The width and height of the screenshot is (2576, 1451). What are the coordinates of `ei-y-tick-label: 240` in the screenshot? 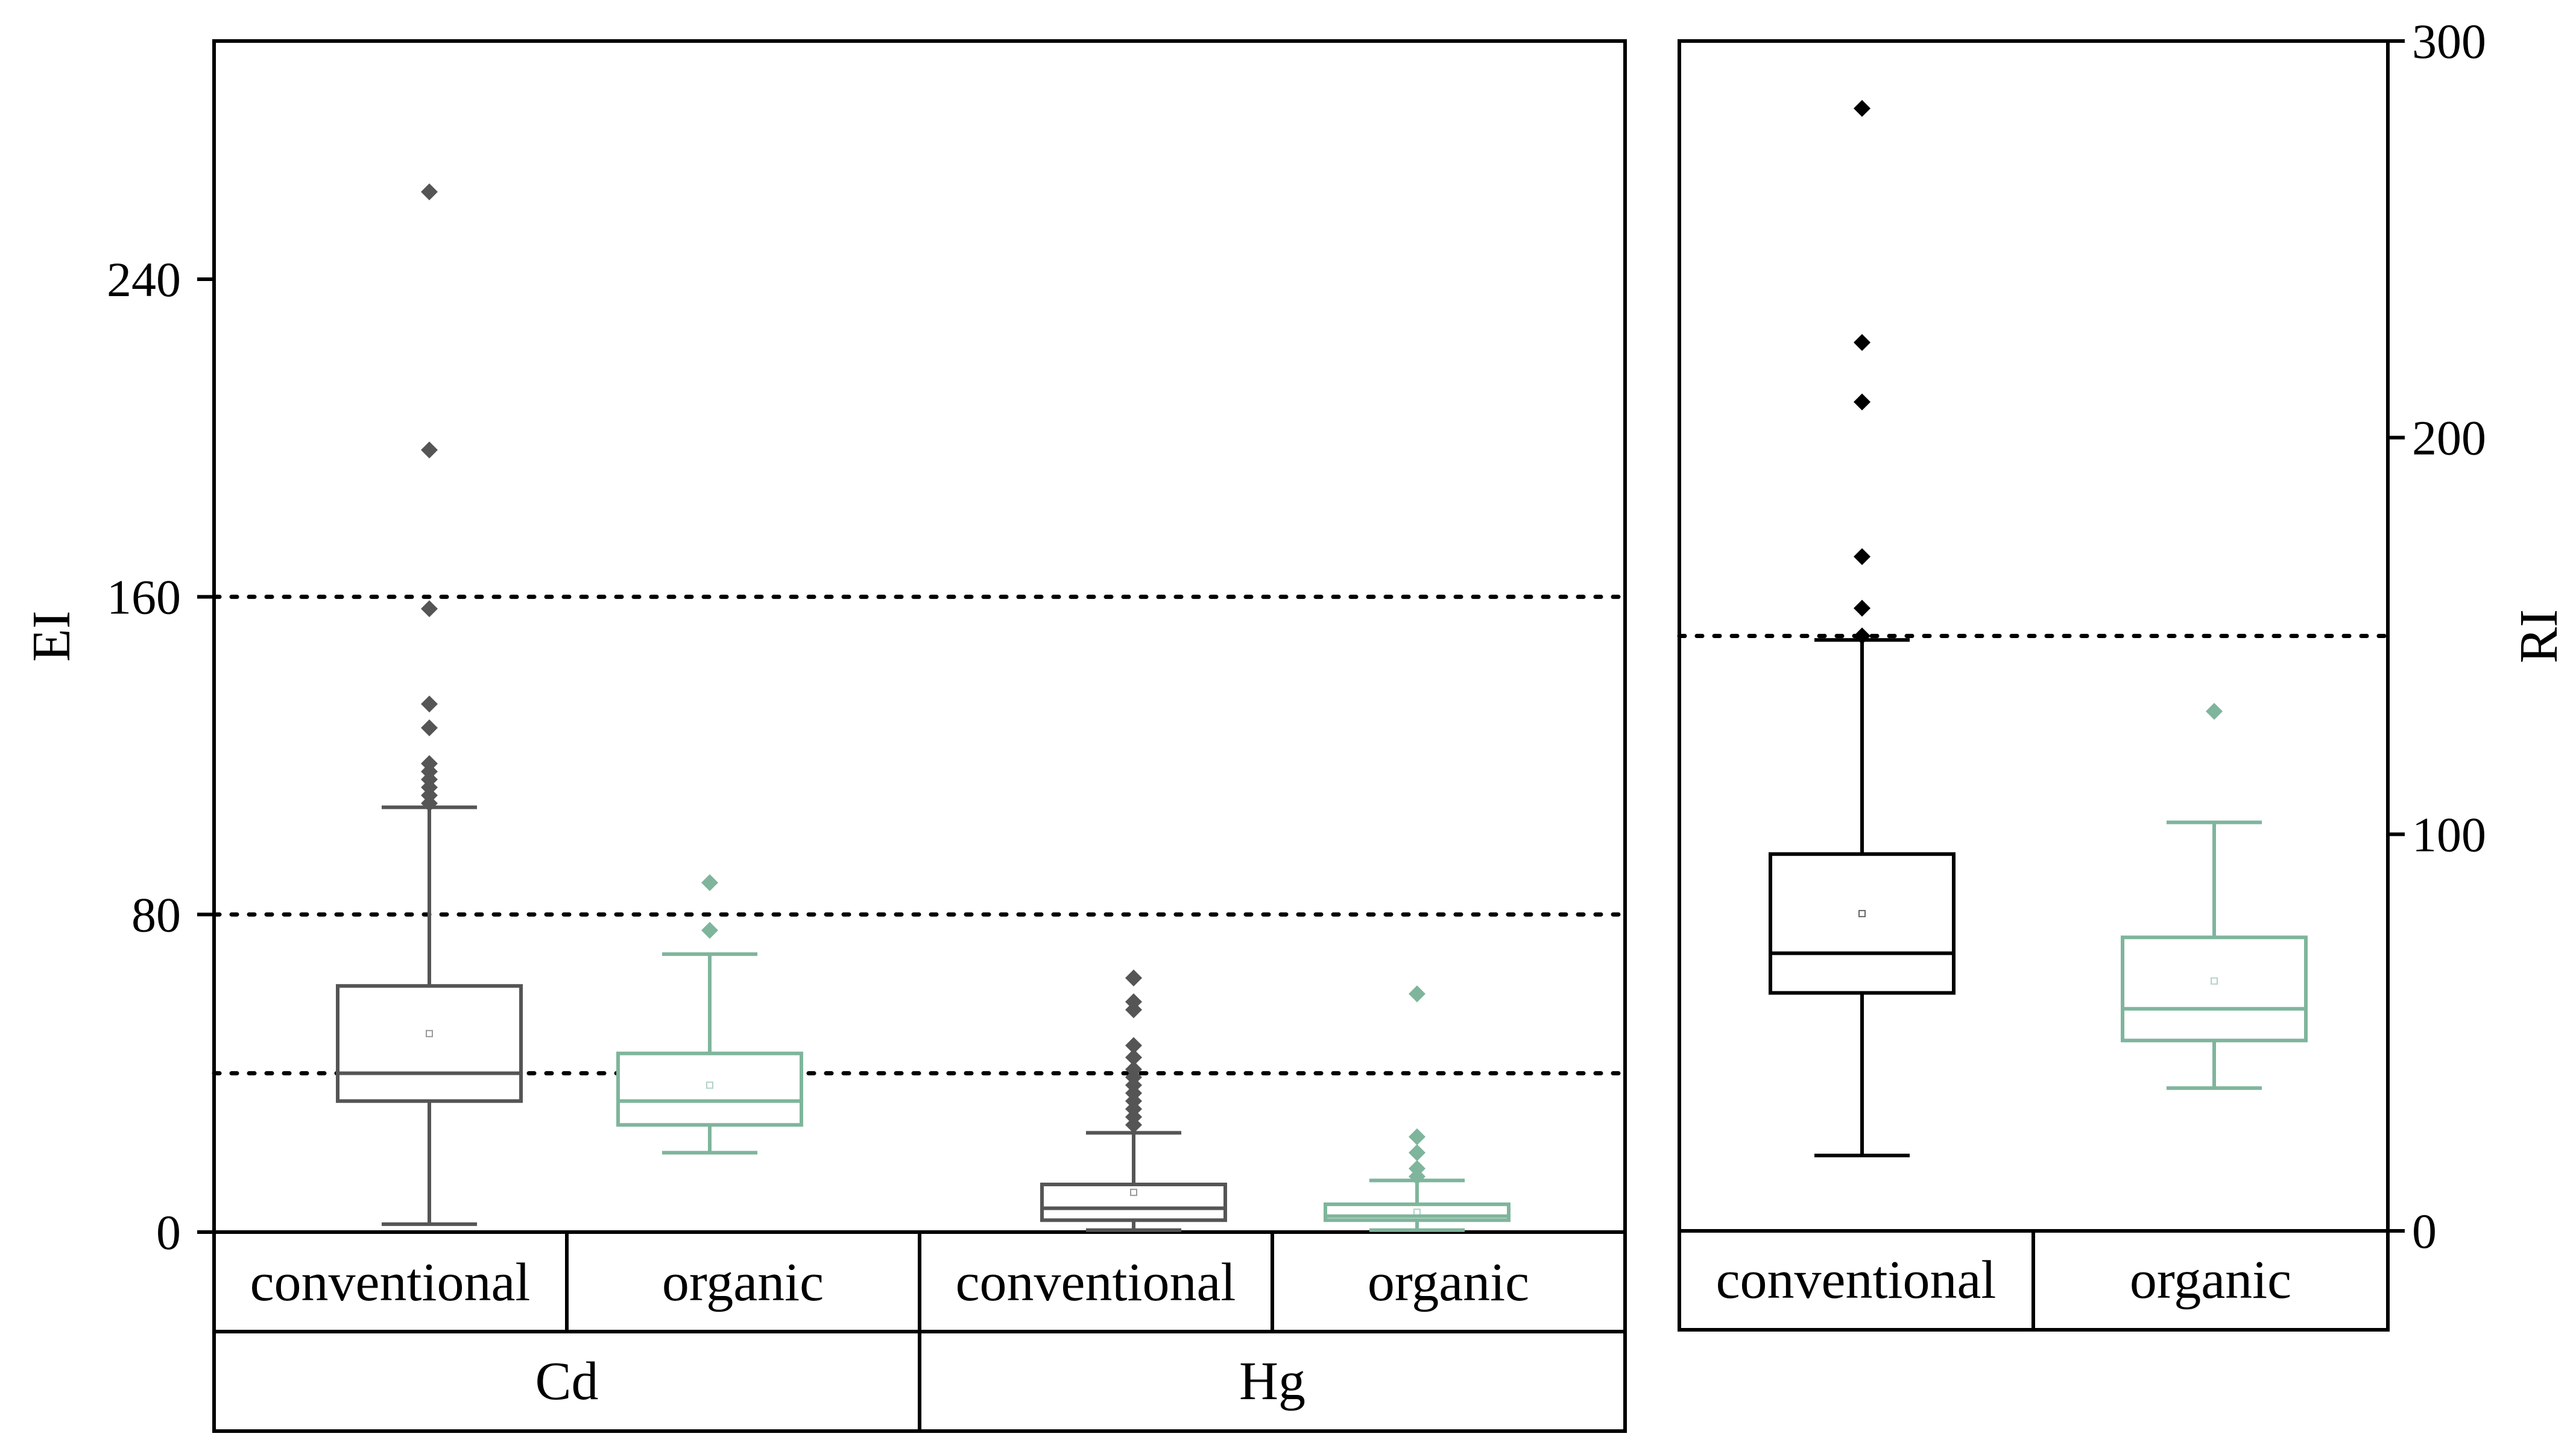 It's located at (144, 279).